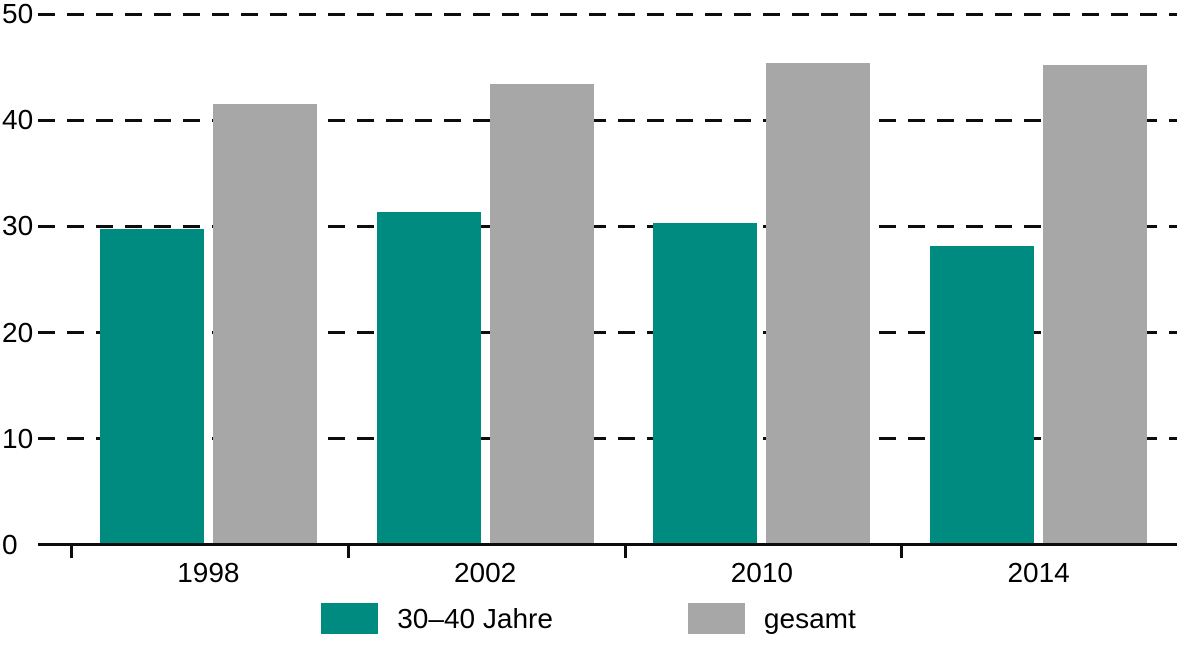 The height and width of the screenshot is (647, 1177). What do you see at coordinates (348, 551) in the screenshot?
I see `x-axis-tick-2002` at bounding box center [348, 551].